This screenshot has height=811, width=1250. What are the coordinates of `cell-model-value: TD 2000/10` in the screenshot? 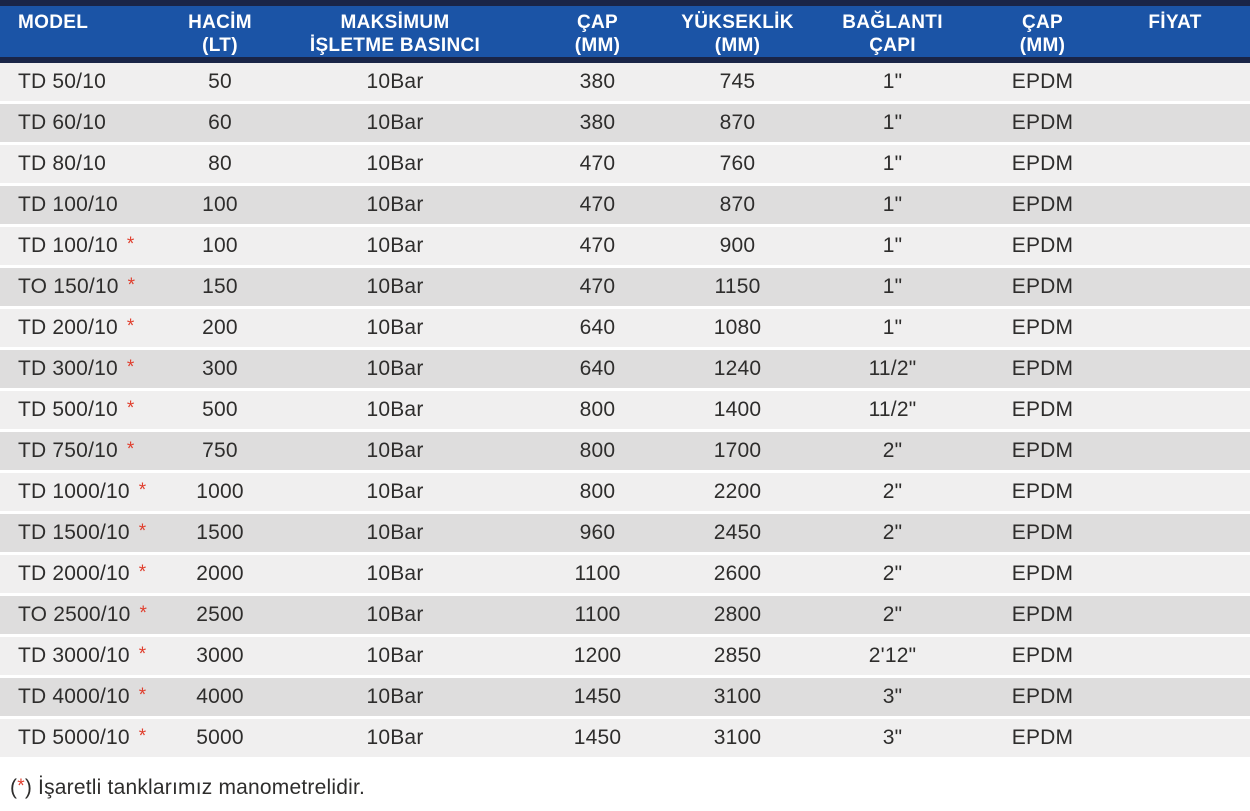 It's located at (74, 573).